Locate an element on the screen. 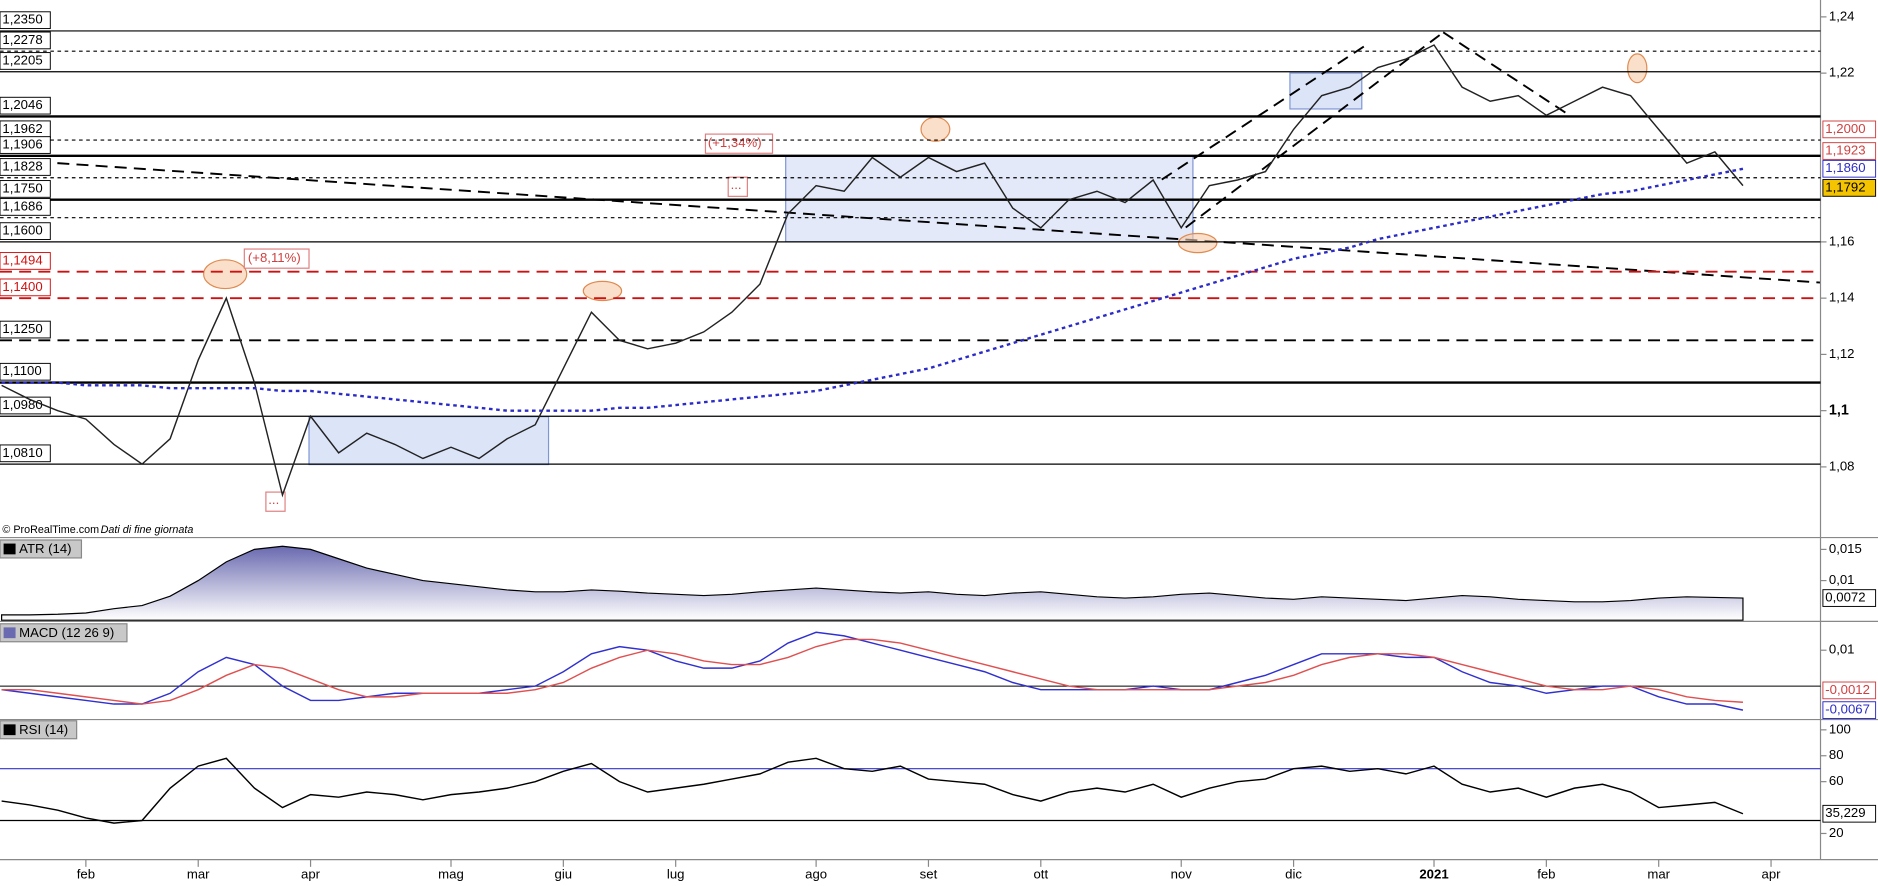  level-label: 1,0980 is located at coordinates (22, 404).